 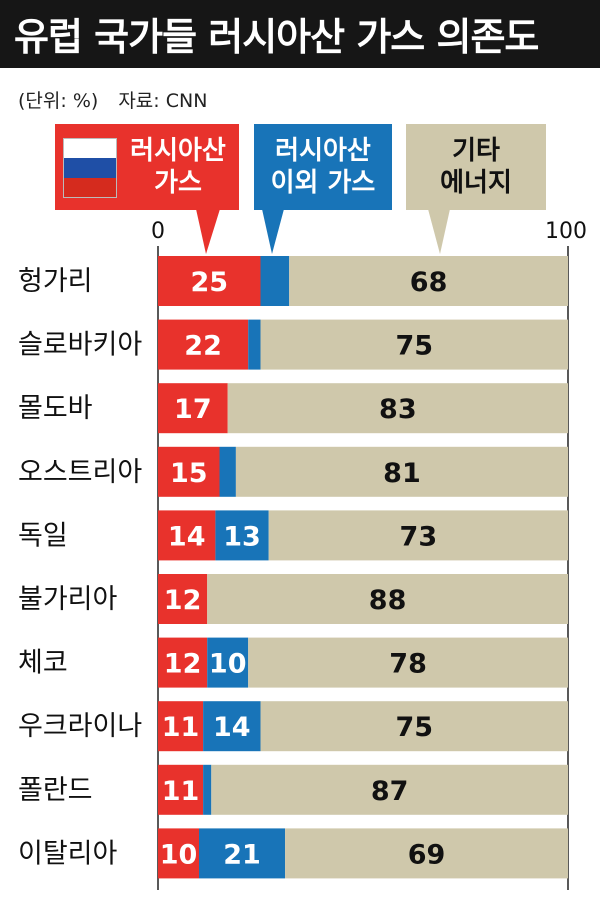 I want to click on data-label-other-energy: 88, so click(x=388, y=600).